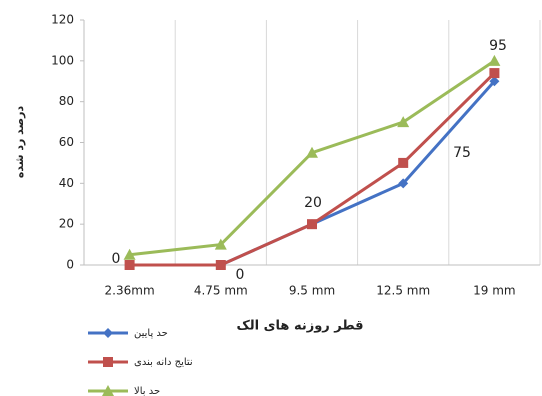  I want to click on y-tick-label: 120, so click(62, 20).